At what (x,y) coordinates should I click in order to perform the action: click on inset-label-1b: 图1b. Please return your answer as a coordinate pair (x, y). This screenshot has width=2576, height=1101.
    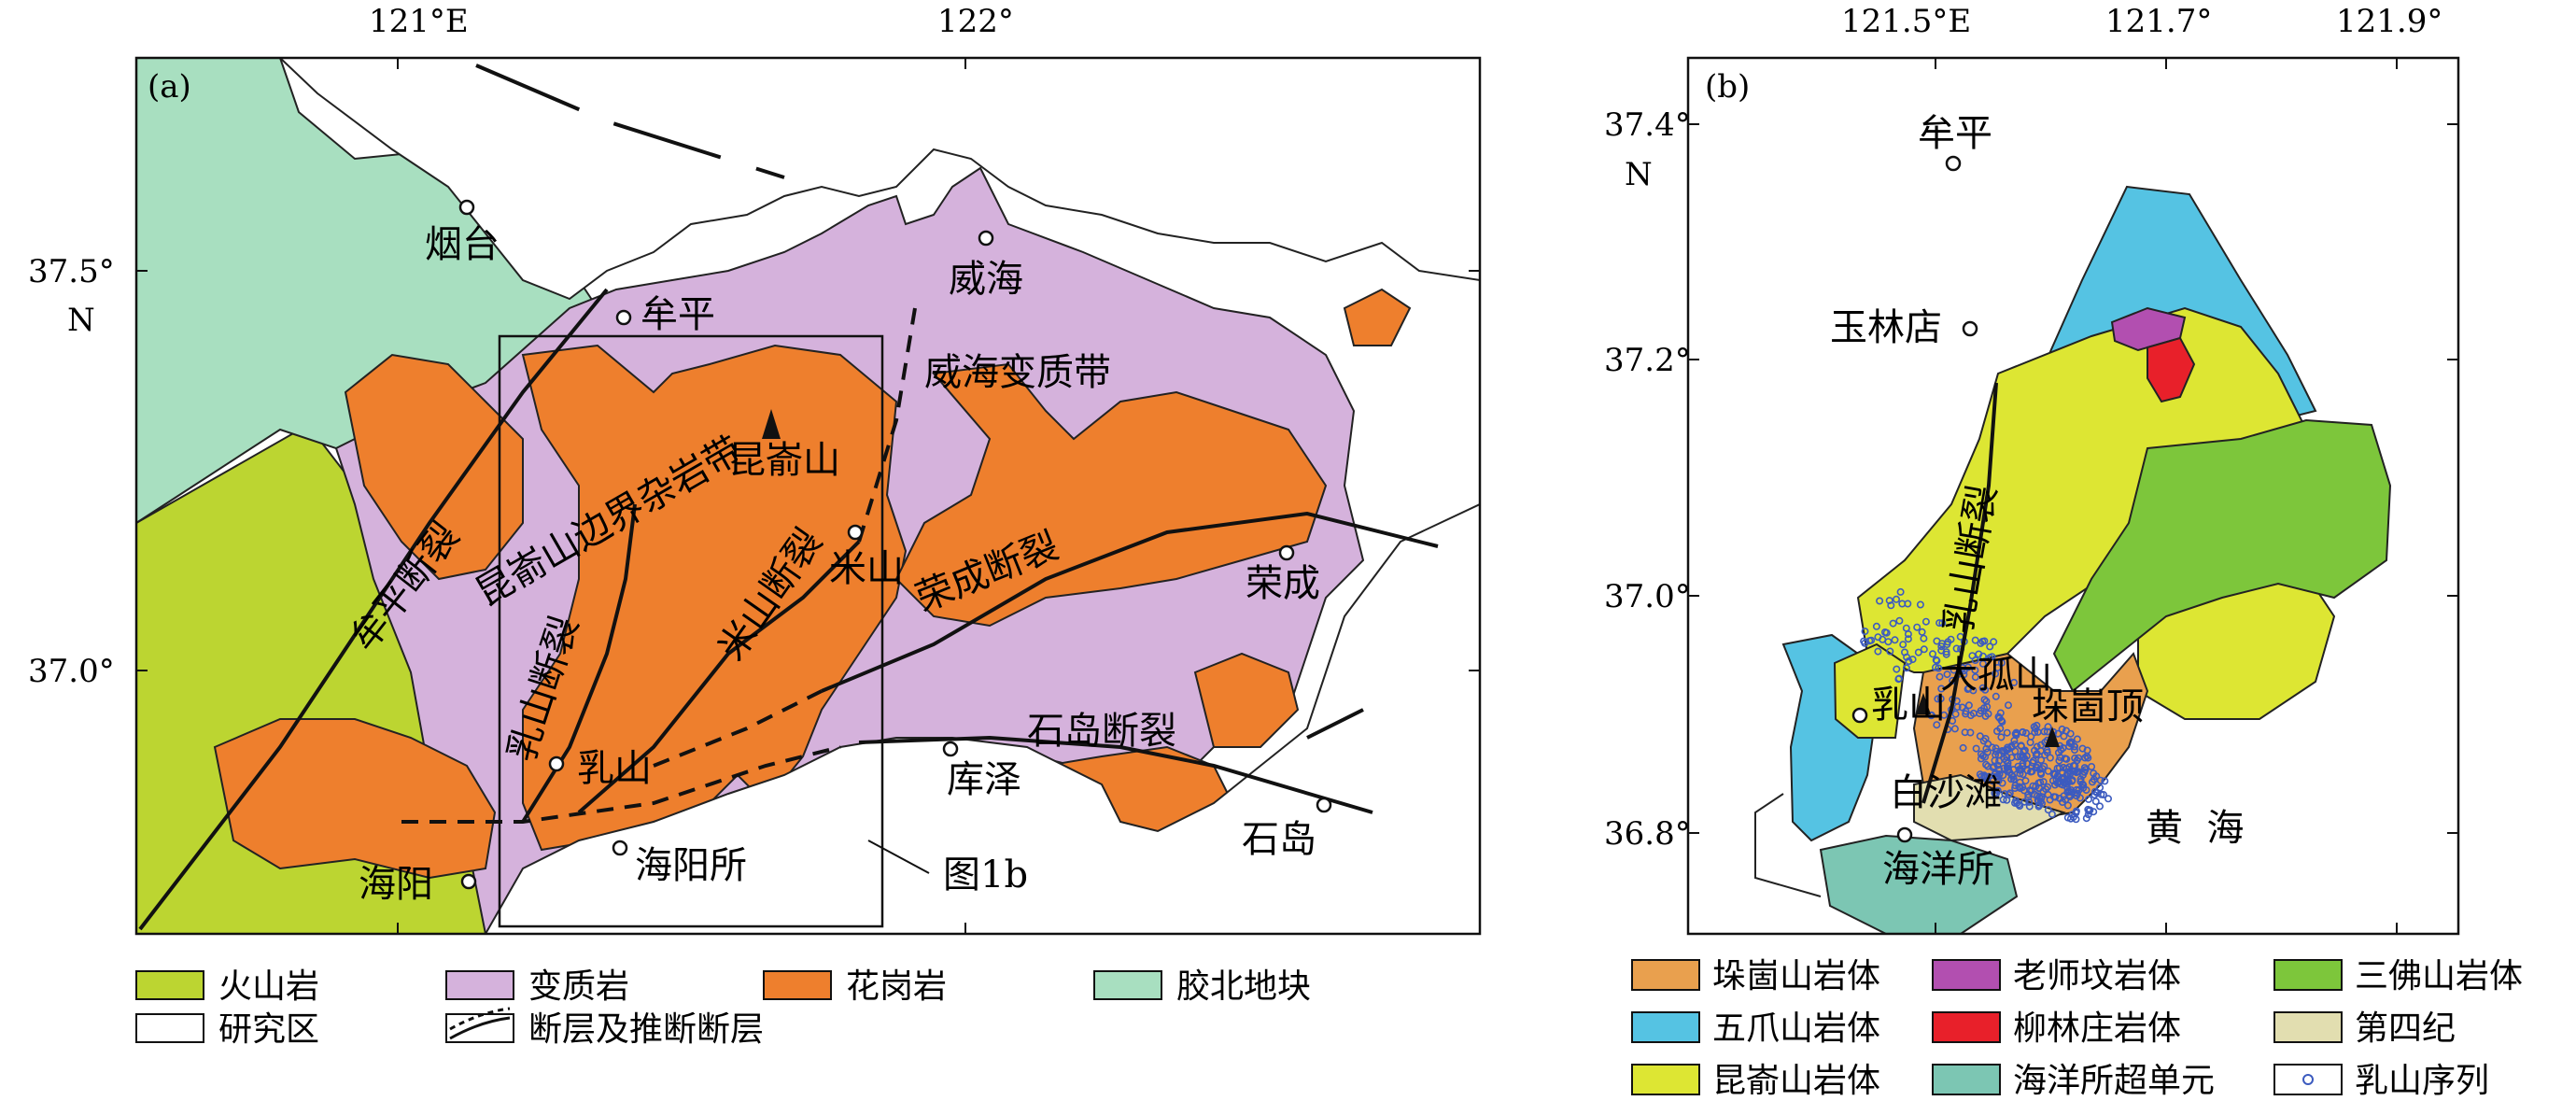
    Looking at the image, I should click on (986, 875).